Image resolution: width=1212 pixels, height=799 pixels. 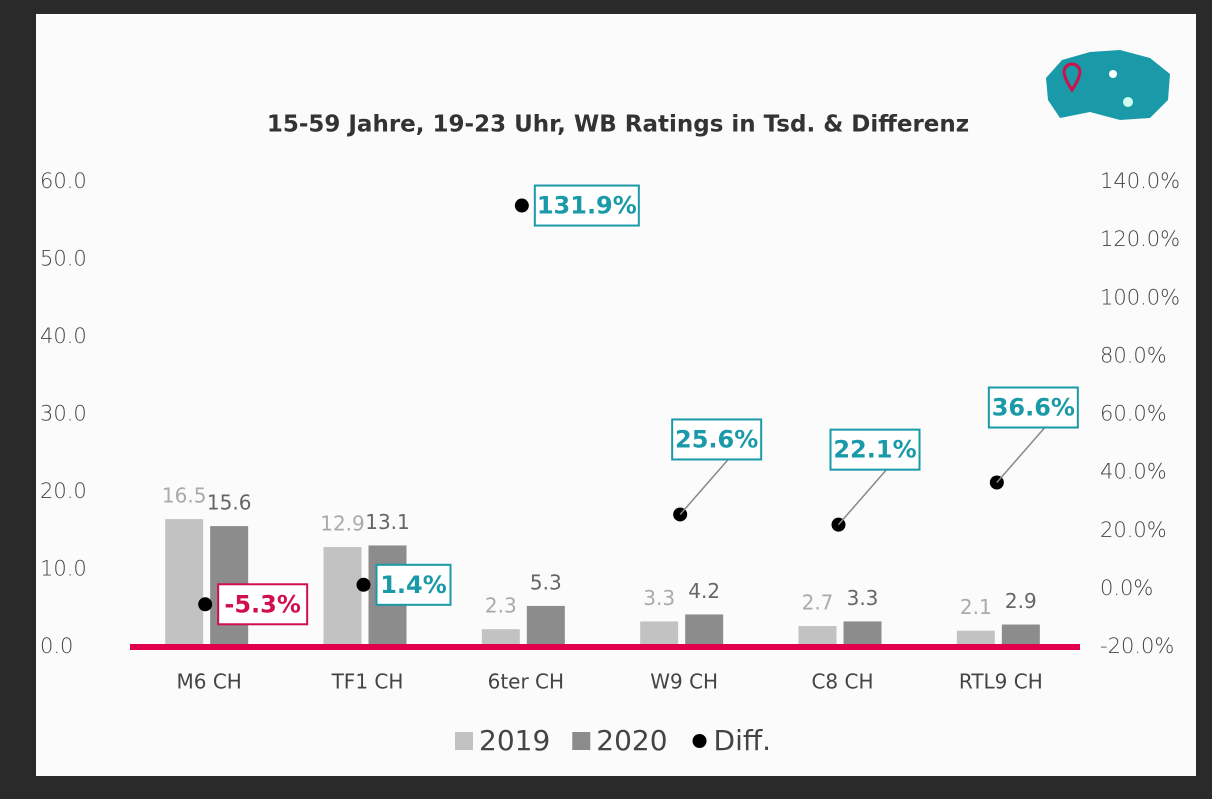 What do you see at coordinates (208, 682) in the screenshot?
I see `x-tick-label: M6 CH` at bounding box center [208, 682].